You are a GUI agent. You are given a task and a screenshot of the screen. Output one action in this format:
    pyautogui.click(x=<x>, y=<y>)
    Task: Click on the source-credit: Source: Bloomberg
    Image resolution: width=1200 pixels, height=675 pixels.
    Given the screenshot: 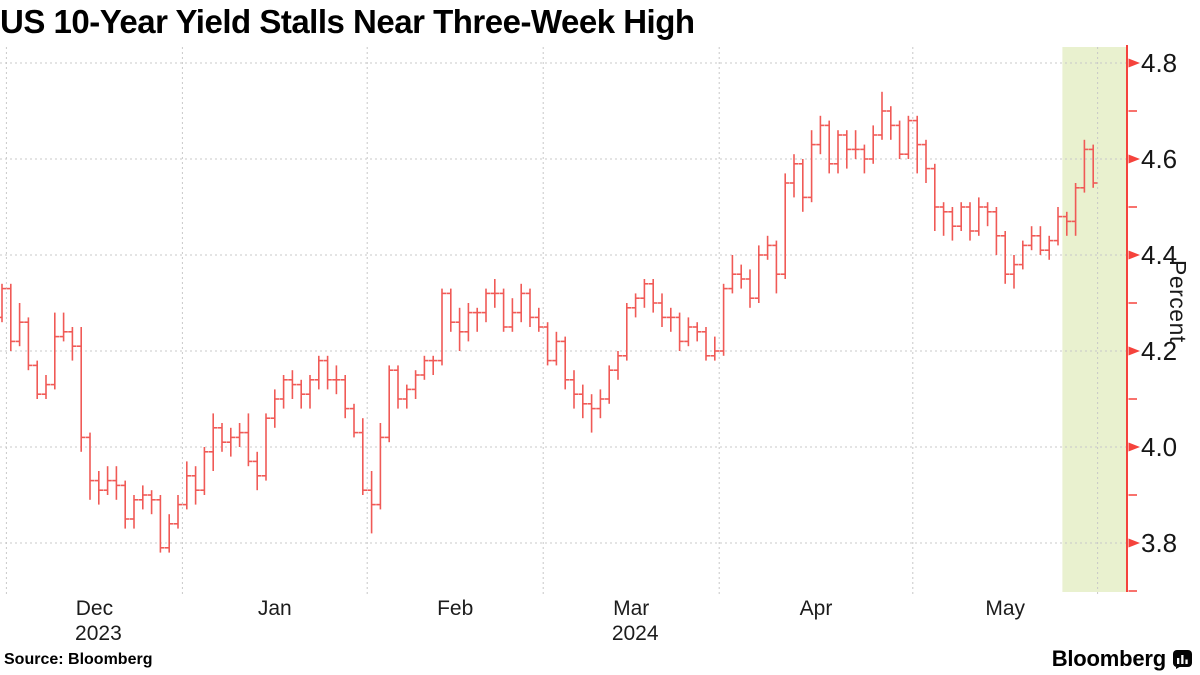 What is the action you would take?
    pyautogui.click(x=78, y=659)
    